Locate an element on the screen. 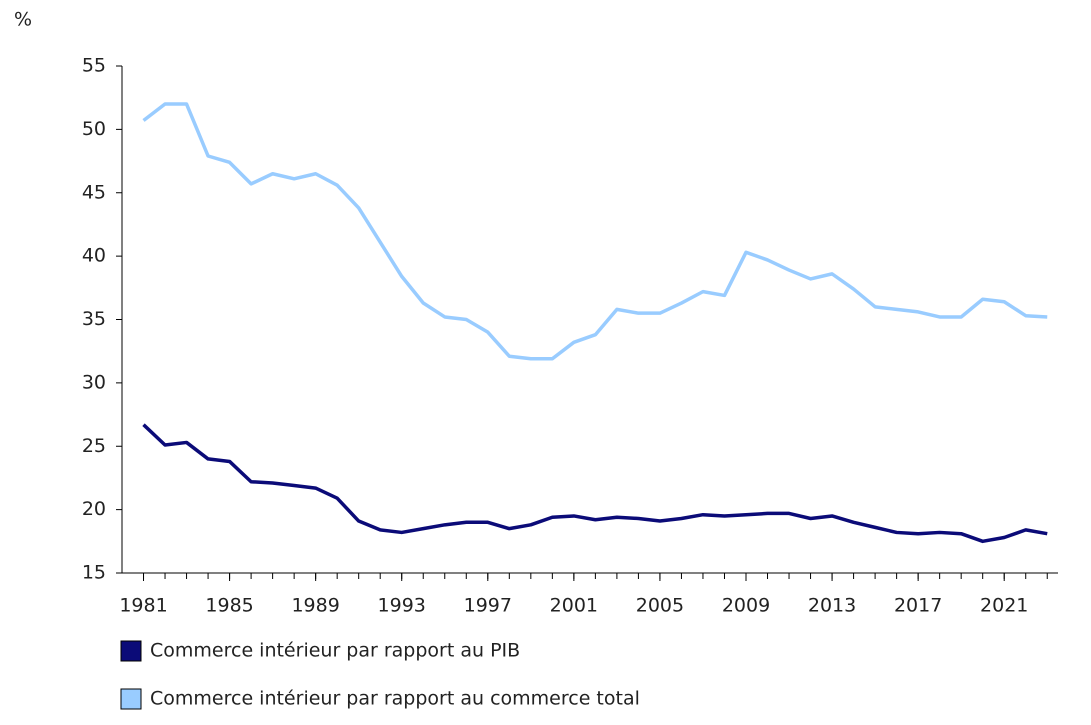  x-tick-label: 2005 is located at coordinates (660, 606).